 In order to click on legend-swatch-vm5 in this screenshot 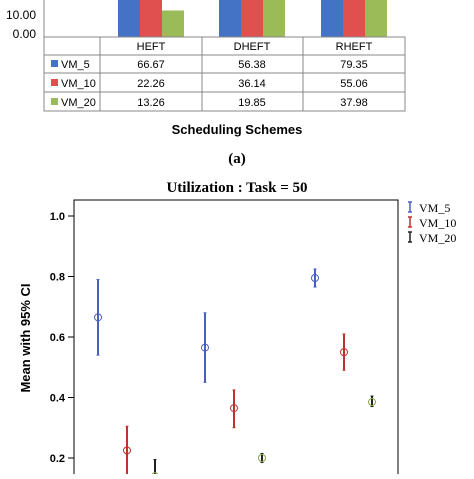, I will do `click(54, 63)`.